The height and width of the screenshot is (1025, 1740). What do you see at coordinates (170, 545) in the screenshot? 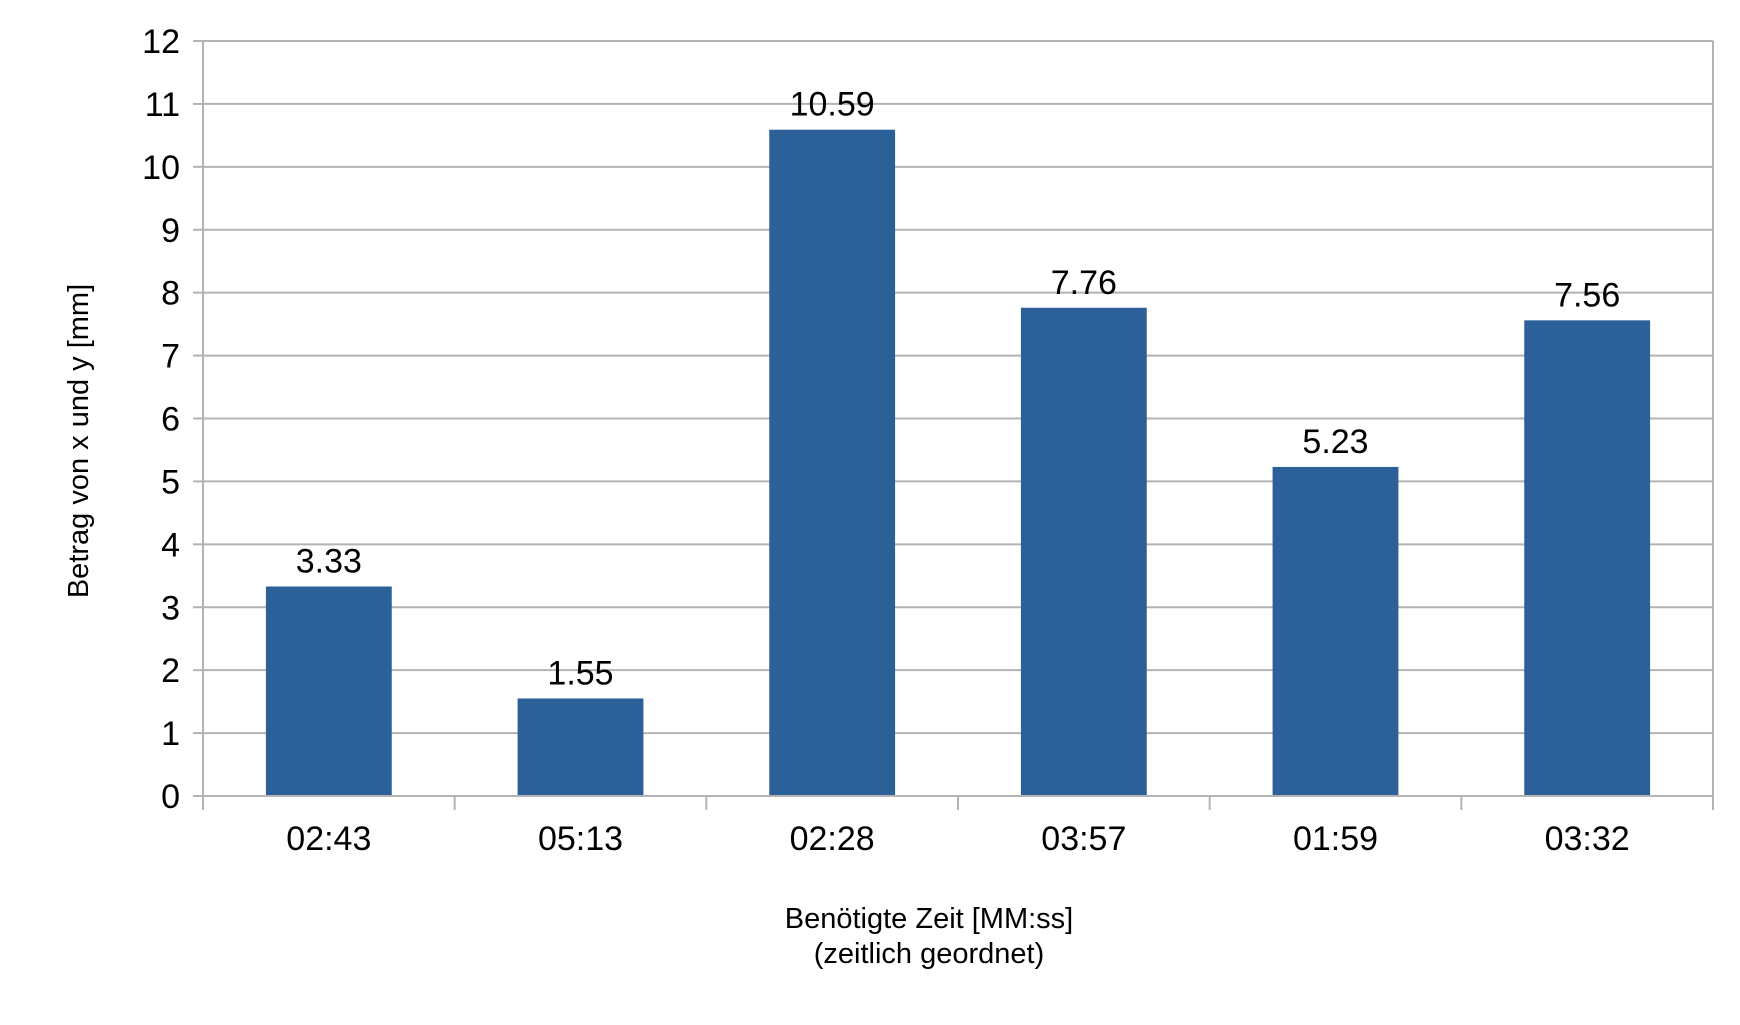
I see `y-tick-label: 4` at bounding box center [170, 545].